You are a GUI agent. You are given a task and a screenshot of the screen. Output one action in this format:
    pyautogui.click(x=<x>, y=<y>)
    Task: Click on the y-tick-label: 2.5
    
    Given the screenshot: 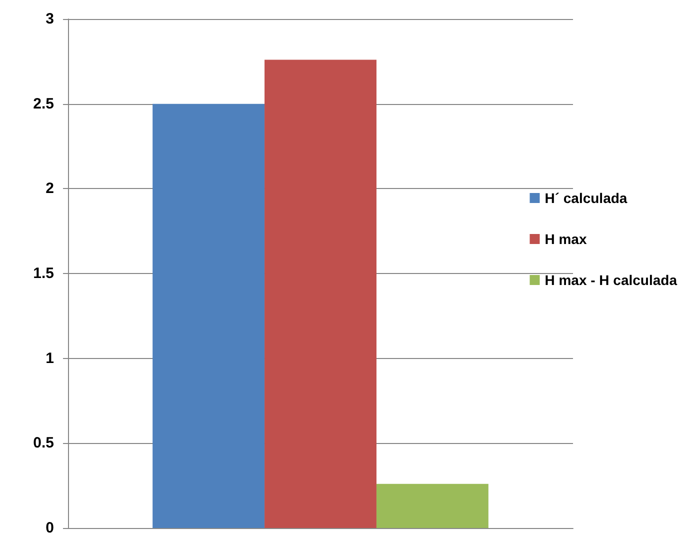 What is the action you would take?
    pyautogui.click(x=43, y=103)
    